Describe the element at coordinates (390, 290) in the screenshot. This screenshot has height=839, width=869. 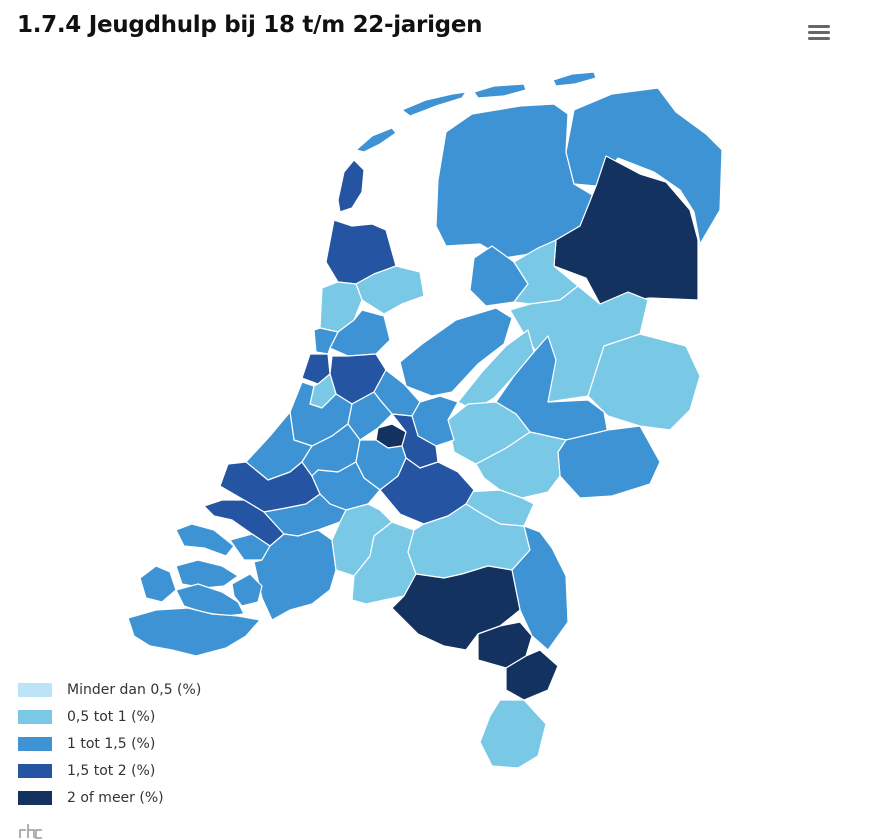
I see `region-west-friesland` at that location.